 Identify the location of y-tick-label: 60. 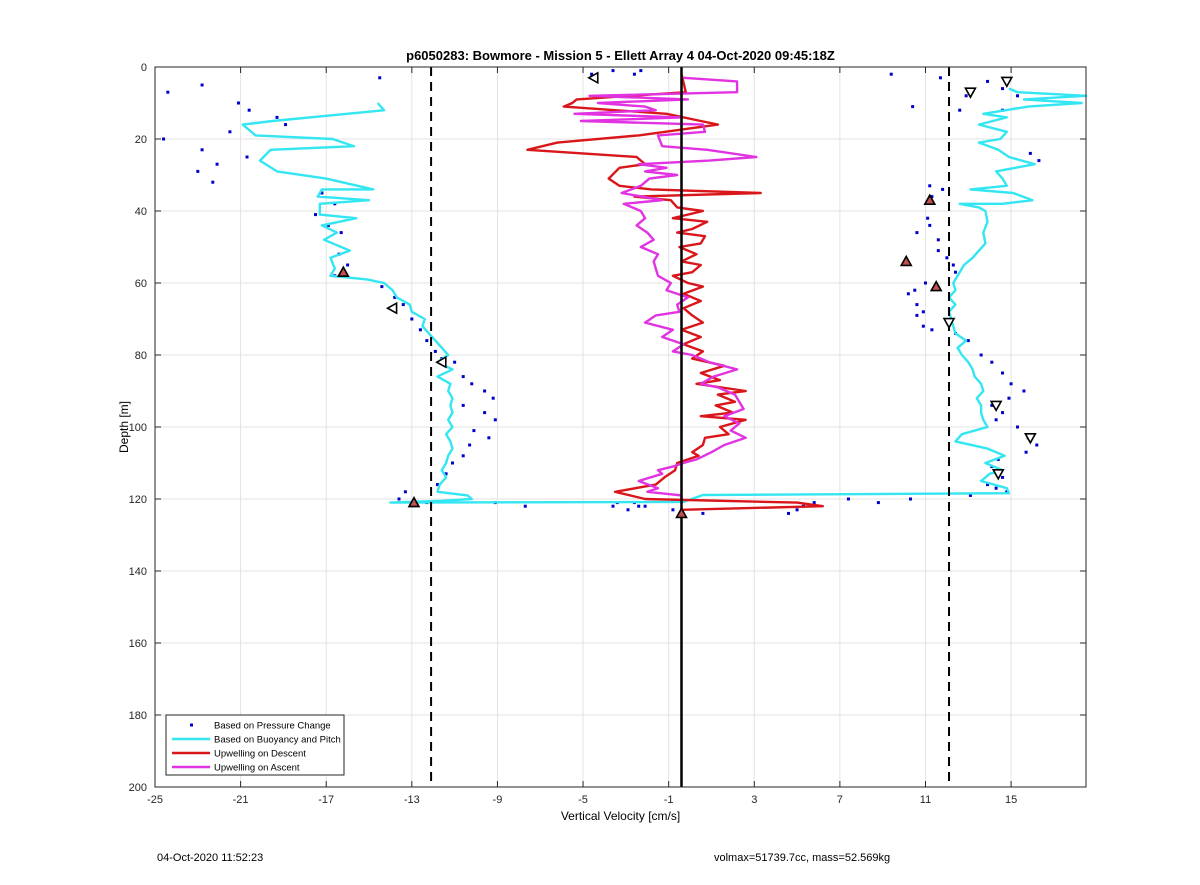
(141, 284).